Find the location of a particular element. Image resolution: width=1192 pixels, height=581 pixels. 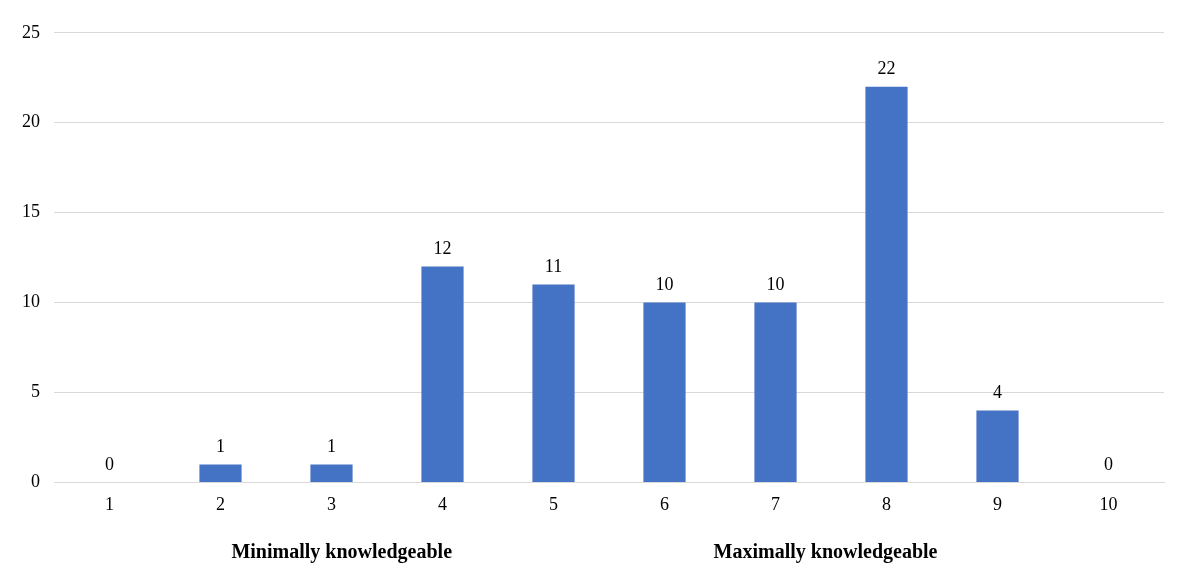

x-tick-label: 6 is located at coordinates (664, 503).